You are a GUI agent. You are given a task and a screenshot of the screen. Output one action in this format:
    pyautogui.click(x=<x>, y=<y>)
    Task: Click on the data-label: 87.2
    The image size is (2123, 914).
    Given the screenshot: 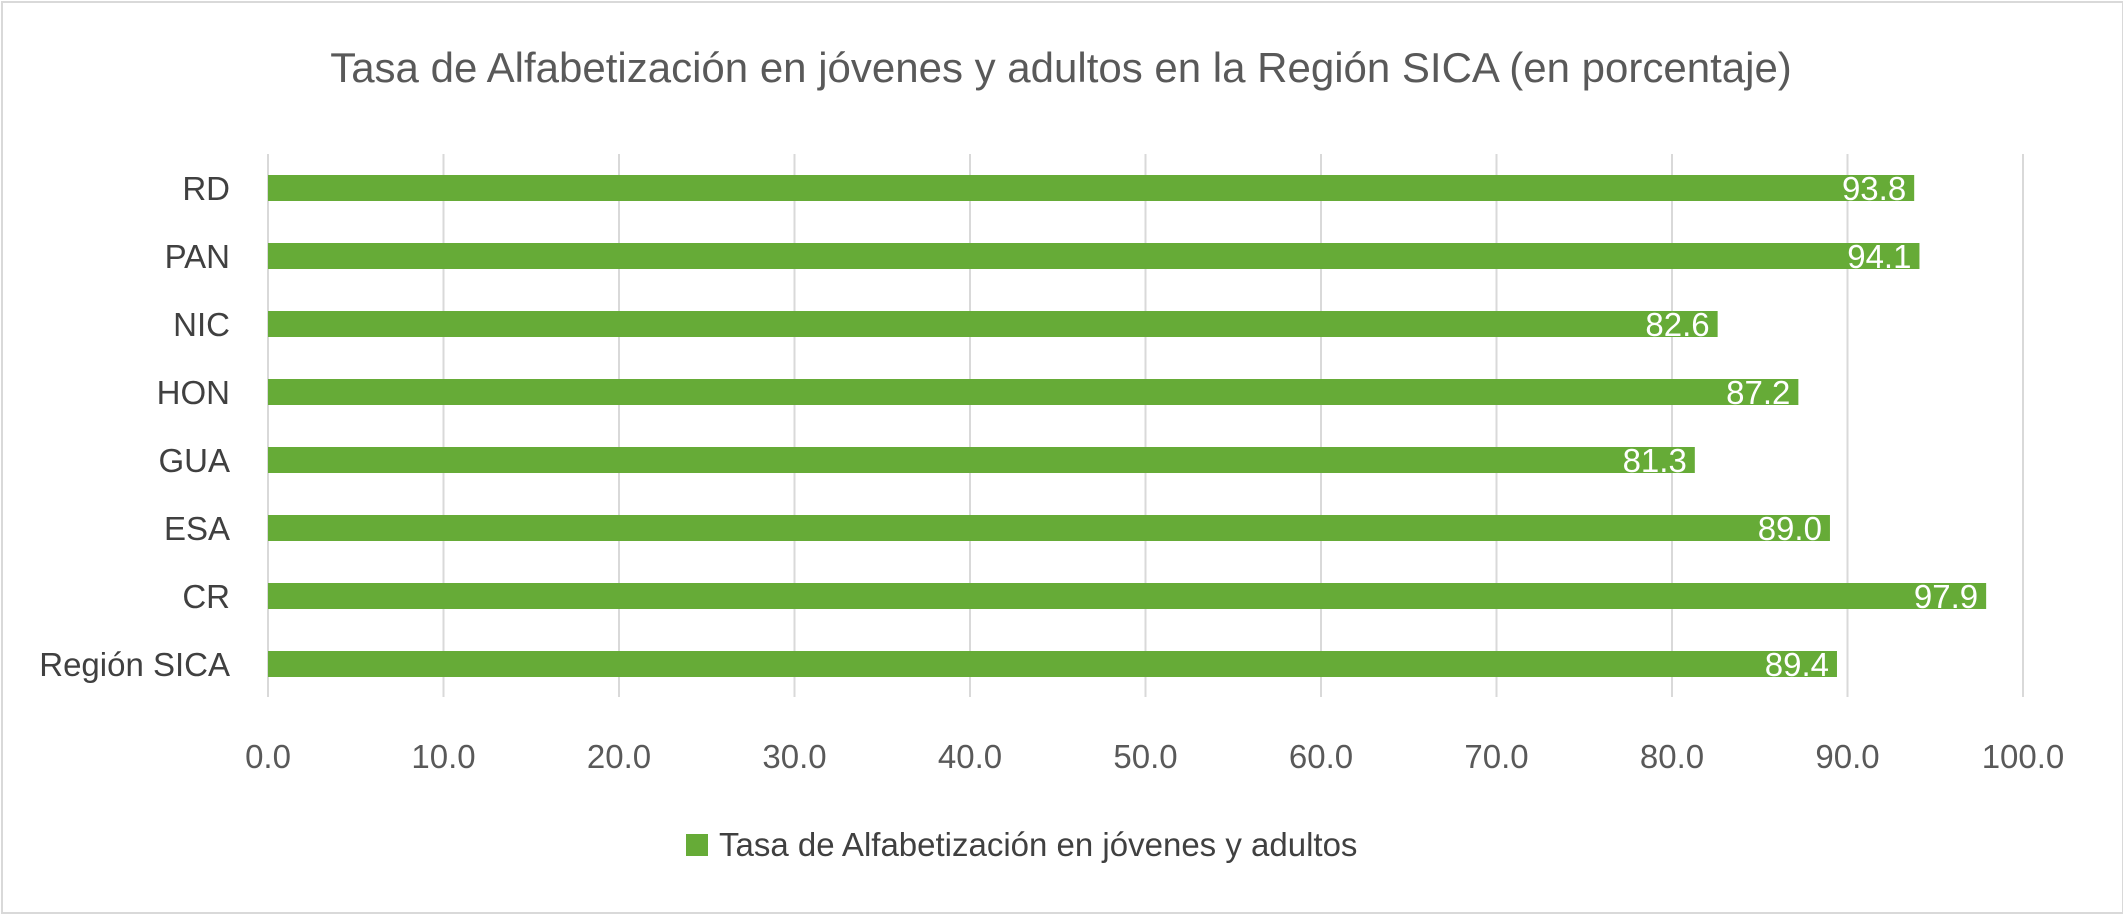 What is the action you would take?
    pyautogui.click(x=1758, y=392)
    